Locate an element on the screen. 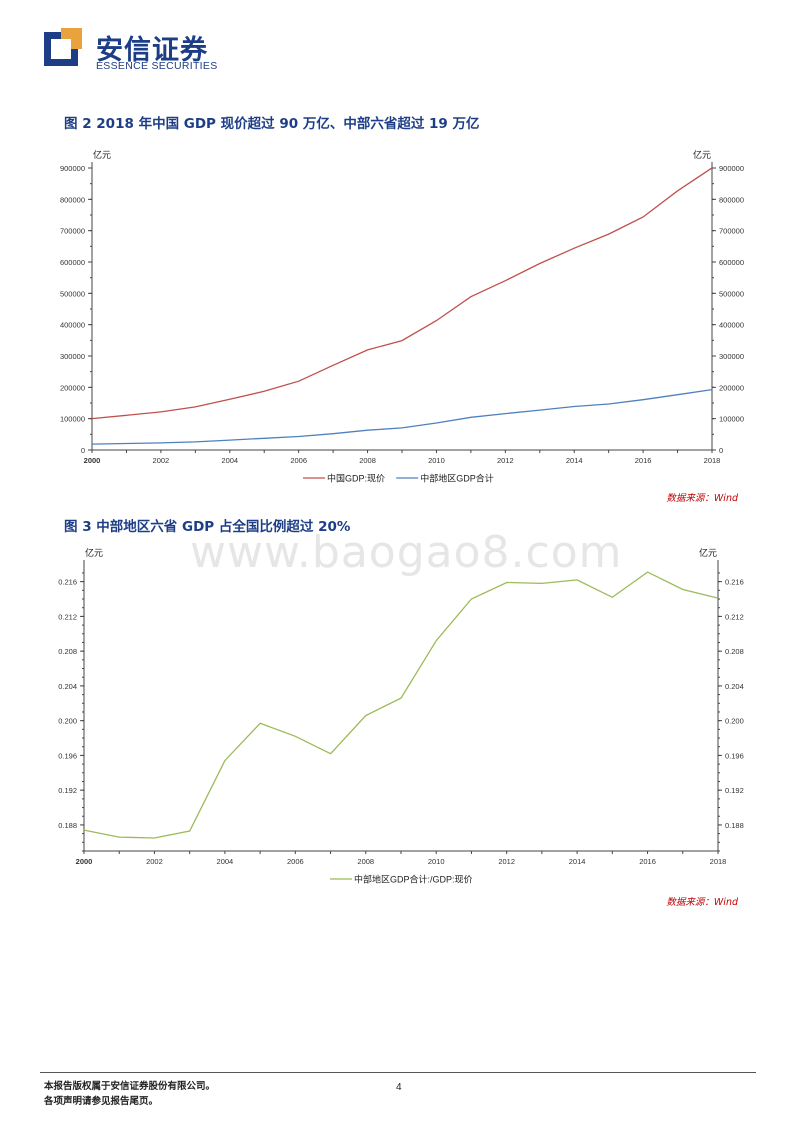 The image size is (800, 1132). y-tick-label-right: 700000 is located at coordinates (731, 231).